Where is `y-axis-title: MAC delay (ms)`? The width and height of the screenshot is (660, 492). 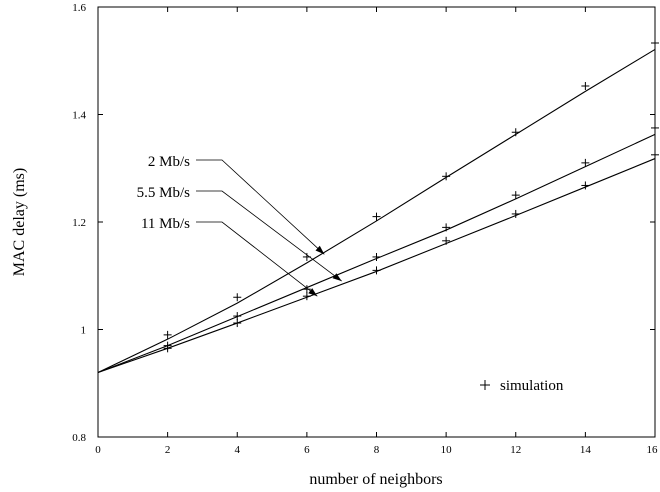 y-axis-title: MAC delay (ms) is located at coordinates (19, 222).